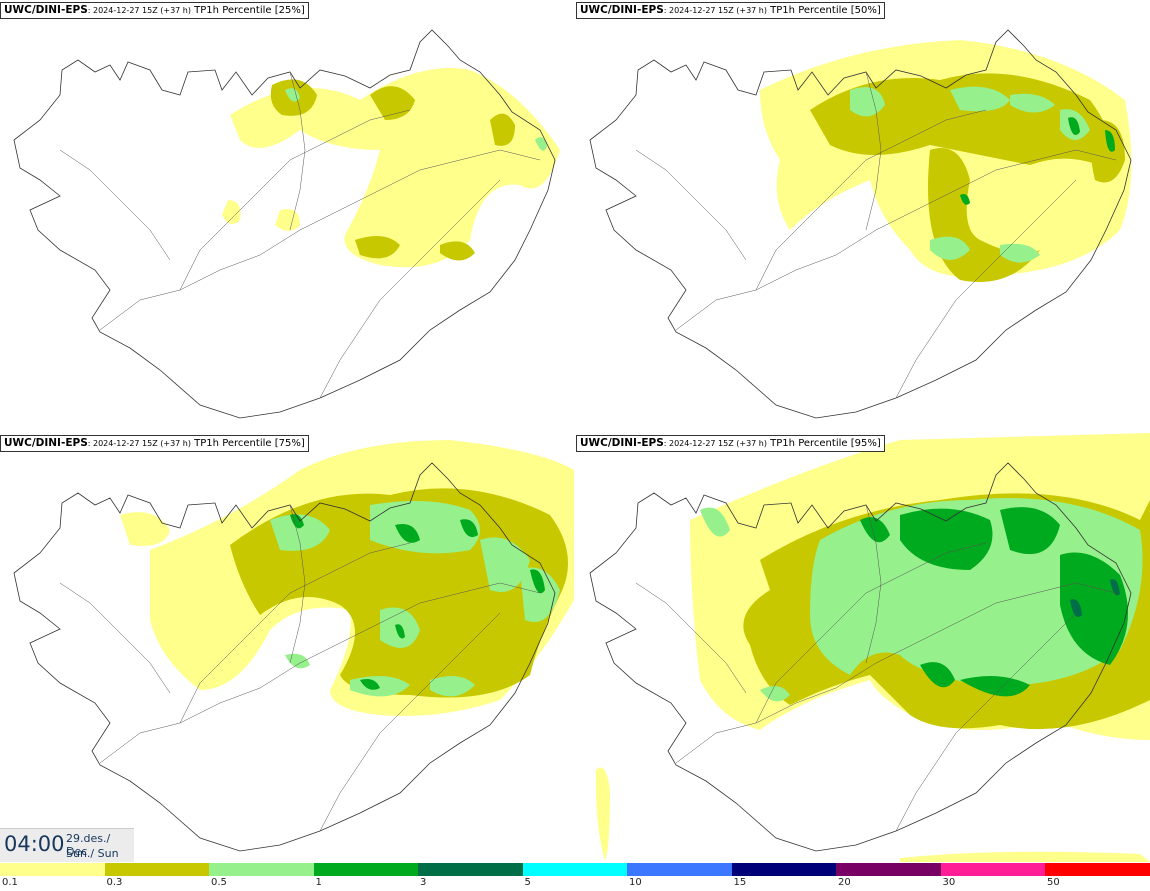 The height and width of the screenshot is (891, 1150). What do you see at coordinates (1053, 882) in the screenshot?
I see `legend-tick-label: 50` at bounding box center [1053, 882].